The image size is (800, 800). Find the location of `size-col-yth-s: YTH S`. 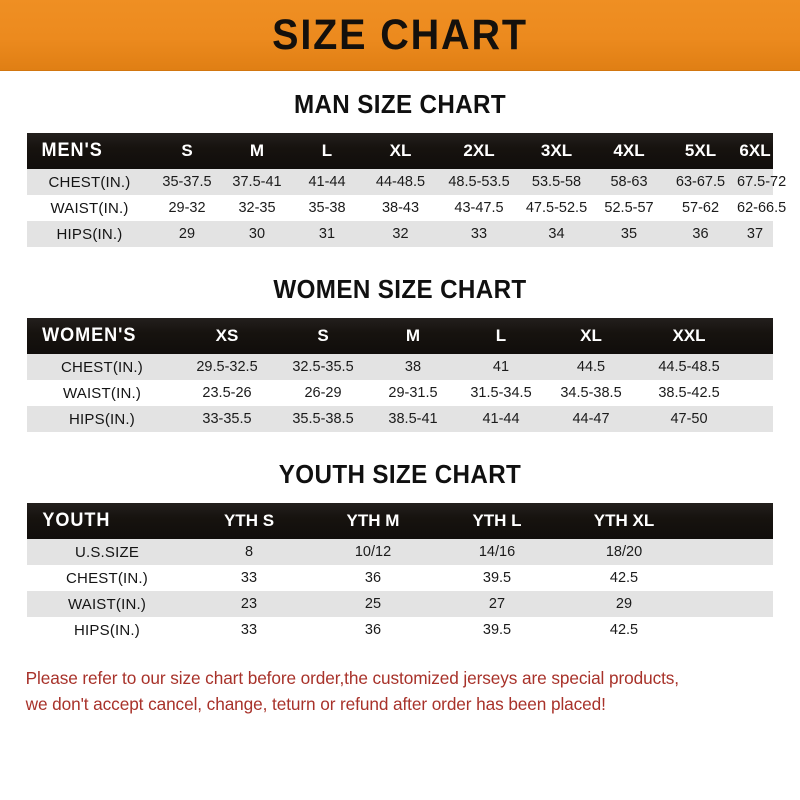

size-col-yth-s: YTH S is located at coordinates (249, 520).